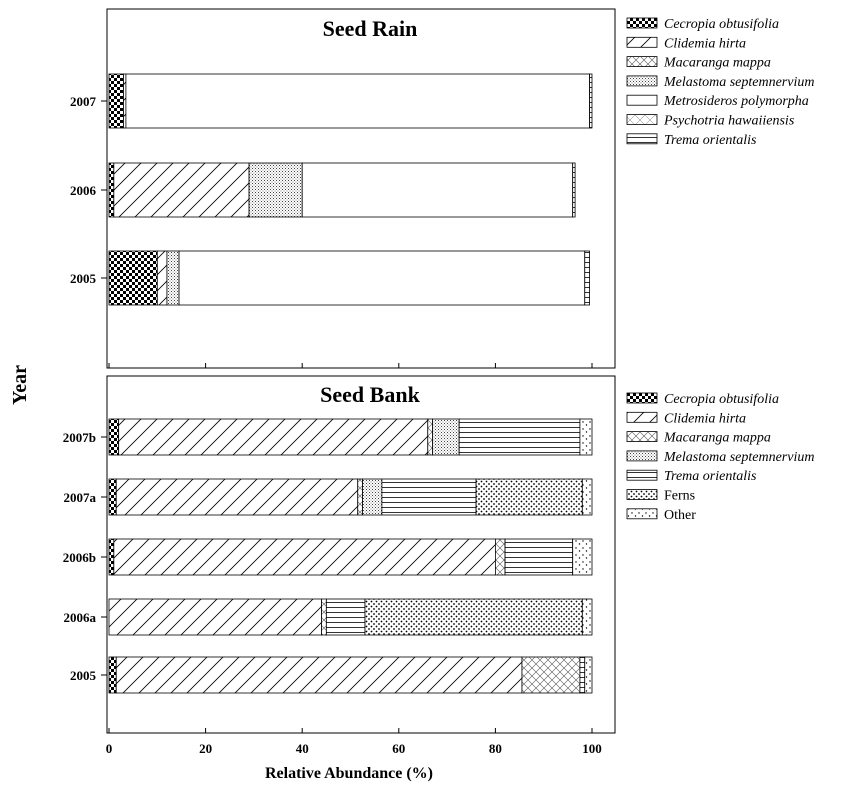 The height and width of the screenshot is (790, 857). I want to click on bar-segment-melastoma-septemnervium-2007a, so click(372, 497).